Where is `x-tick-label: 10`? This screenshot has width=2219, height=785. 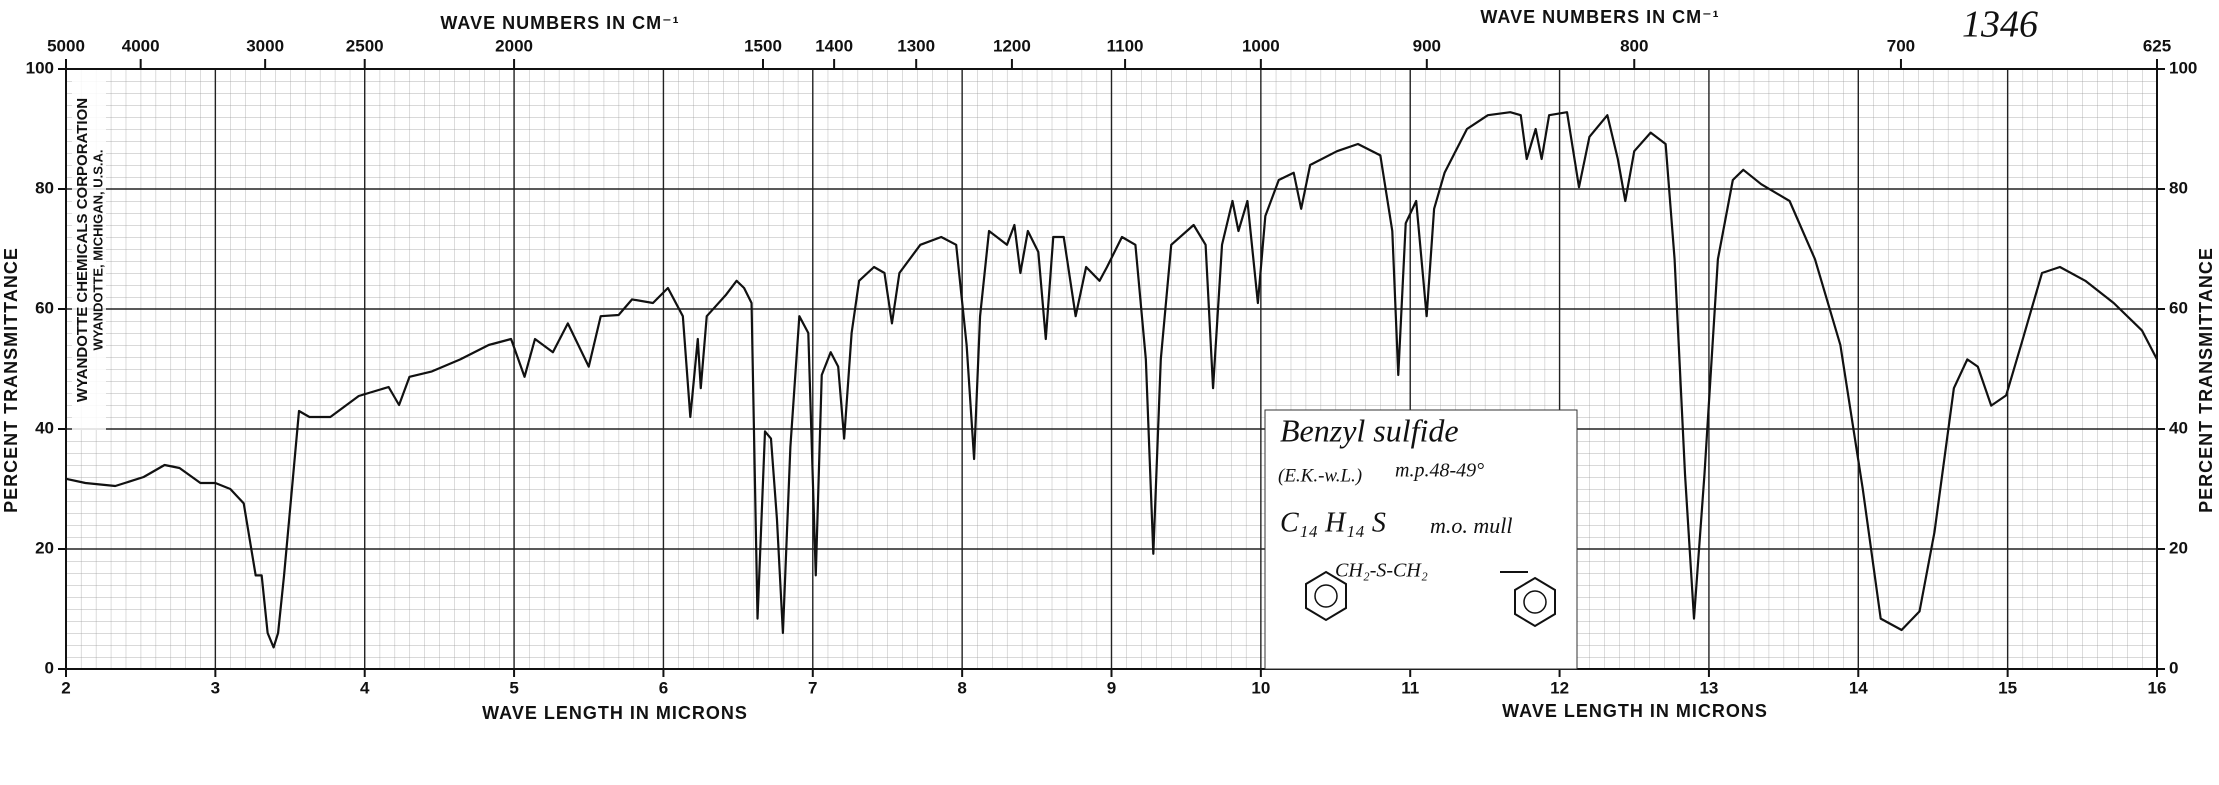
x-tick-label: 10 is located at coordinates (1260, 687).